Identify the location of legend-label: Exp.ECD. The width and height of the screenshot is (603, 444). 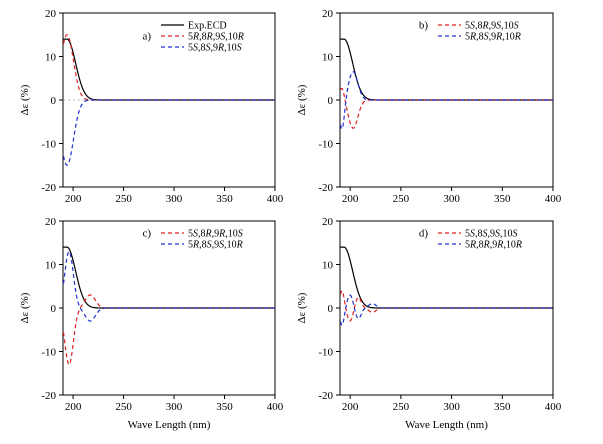
(207, 26).